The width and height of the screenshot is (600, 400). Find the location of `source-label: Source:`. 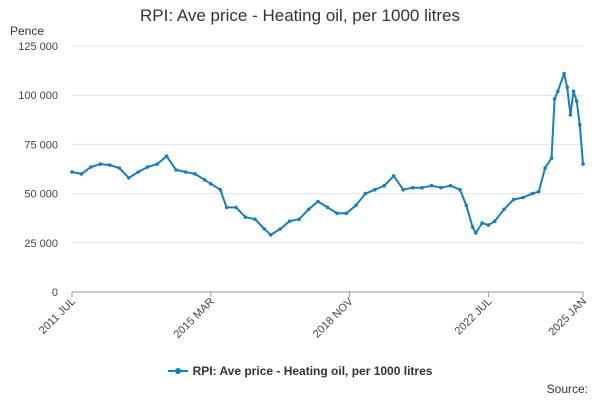

source-label: Source: is located at coordinates (567, 389).